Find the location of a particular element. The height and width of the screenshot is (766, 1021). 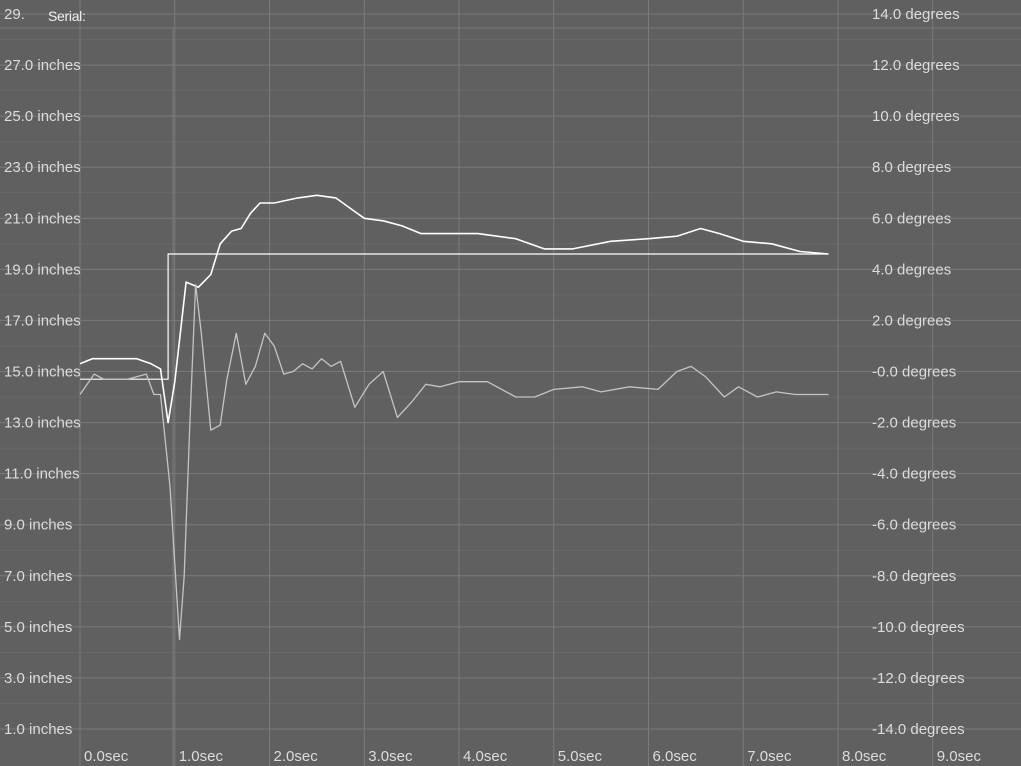

y-left-tick-label: 15.0 inches is located at coordinates (42, 372).